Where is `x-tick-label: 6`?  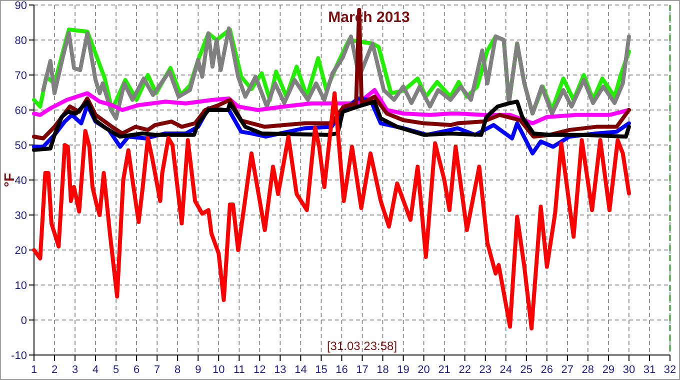
x-tick-label: 6 is located at coordinates (137, 370).